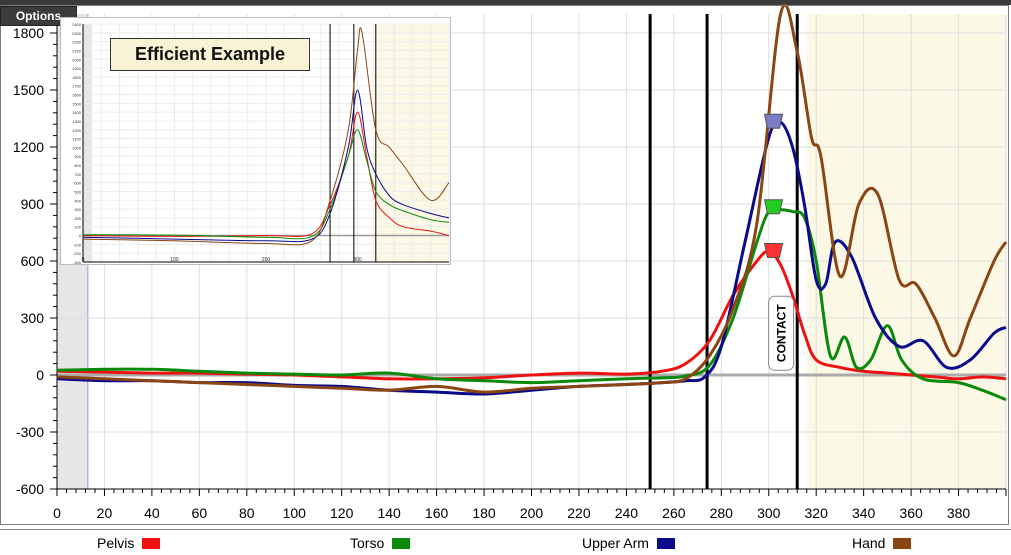  Describe the element at coordinates (773, 207) in the screenshot. I see `peak-marker-torso` at that location.